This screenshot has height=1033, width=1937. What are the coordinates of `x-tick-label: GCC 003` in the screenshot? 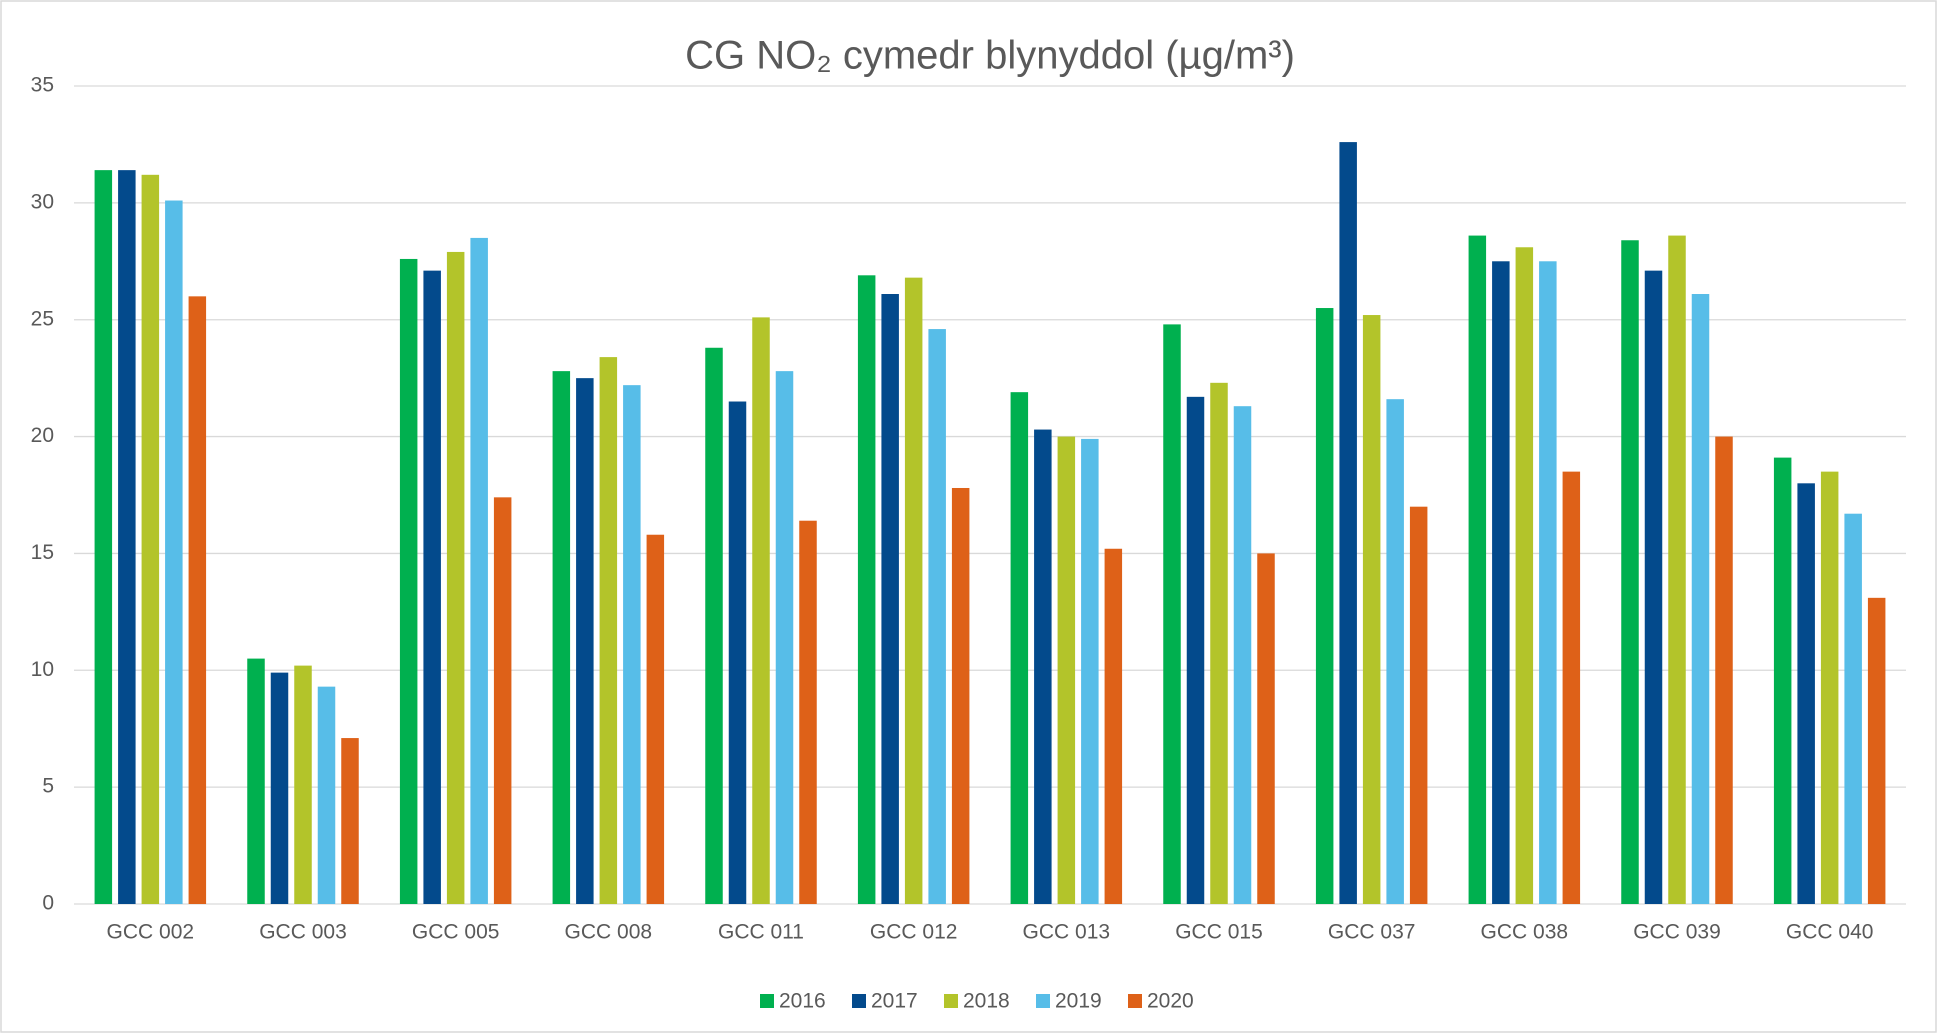 It's located at (303, 932).